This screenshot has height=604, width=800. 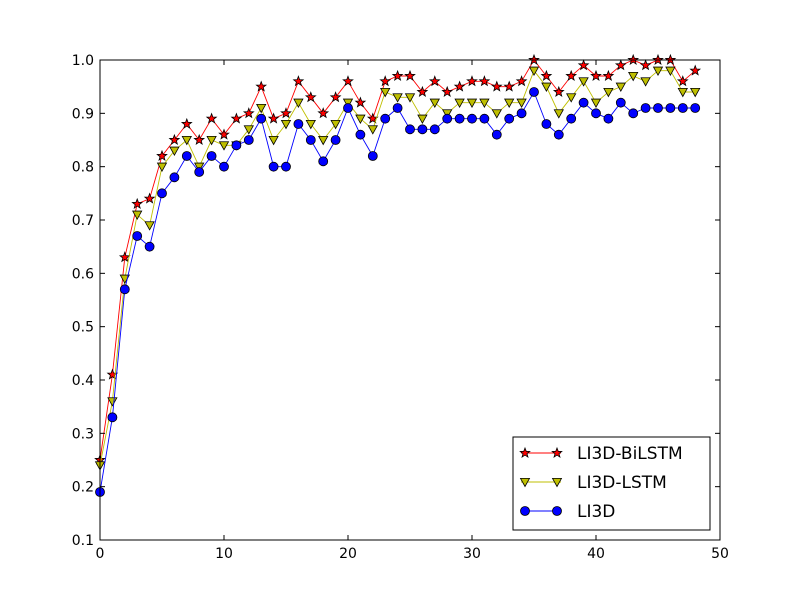 I want to click on x-tick-label: 0, so click(x=100, y=554).